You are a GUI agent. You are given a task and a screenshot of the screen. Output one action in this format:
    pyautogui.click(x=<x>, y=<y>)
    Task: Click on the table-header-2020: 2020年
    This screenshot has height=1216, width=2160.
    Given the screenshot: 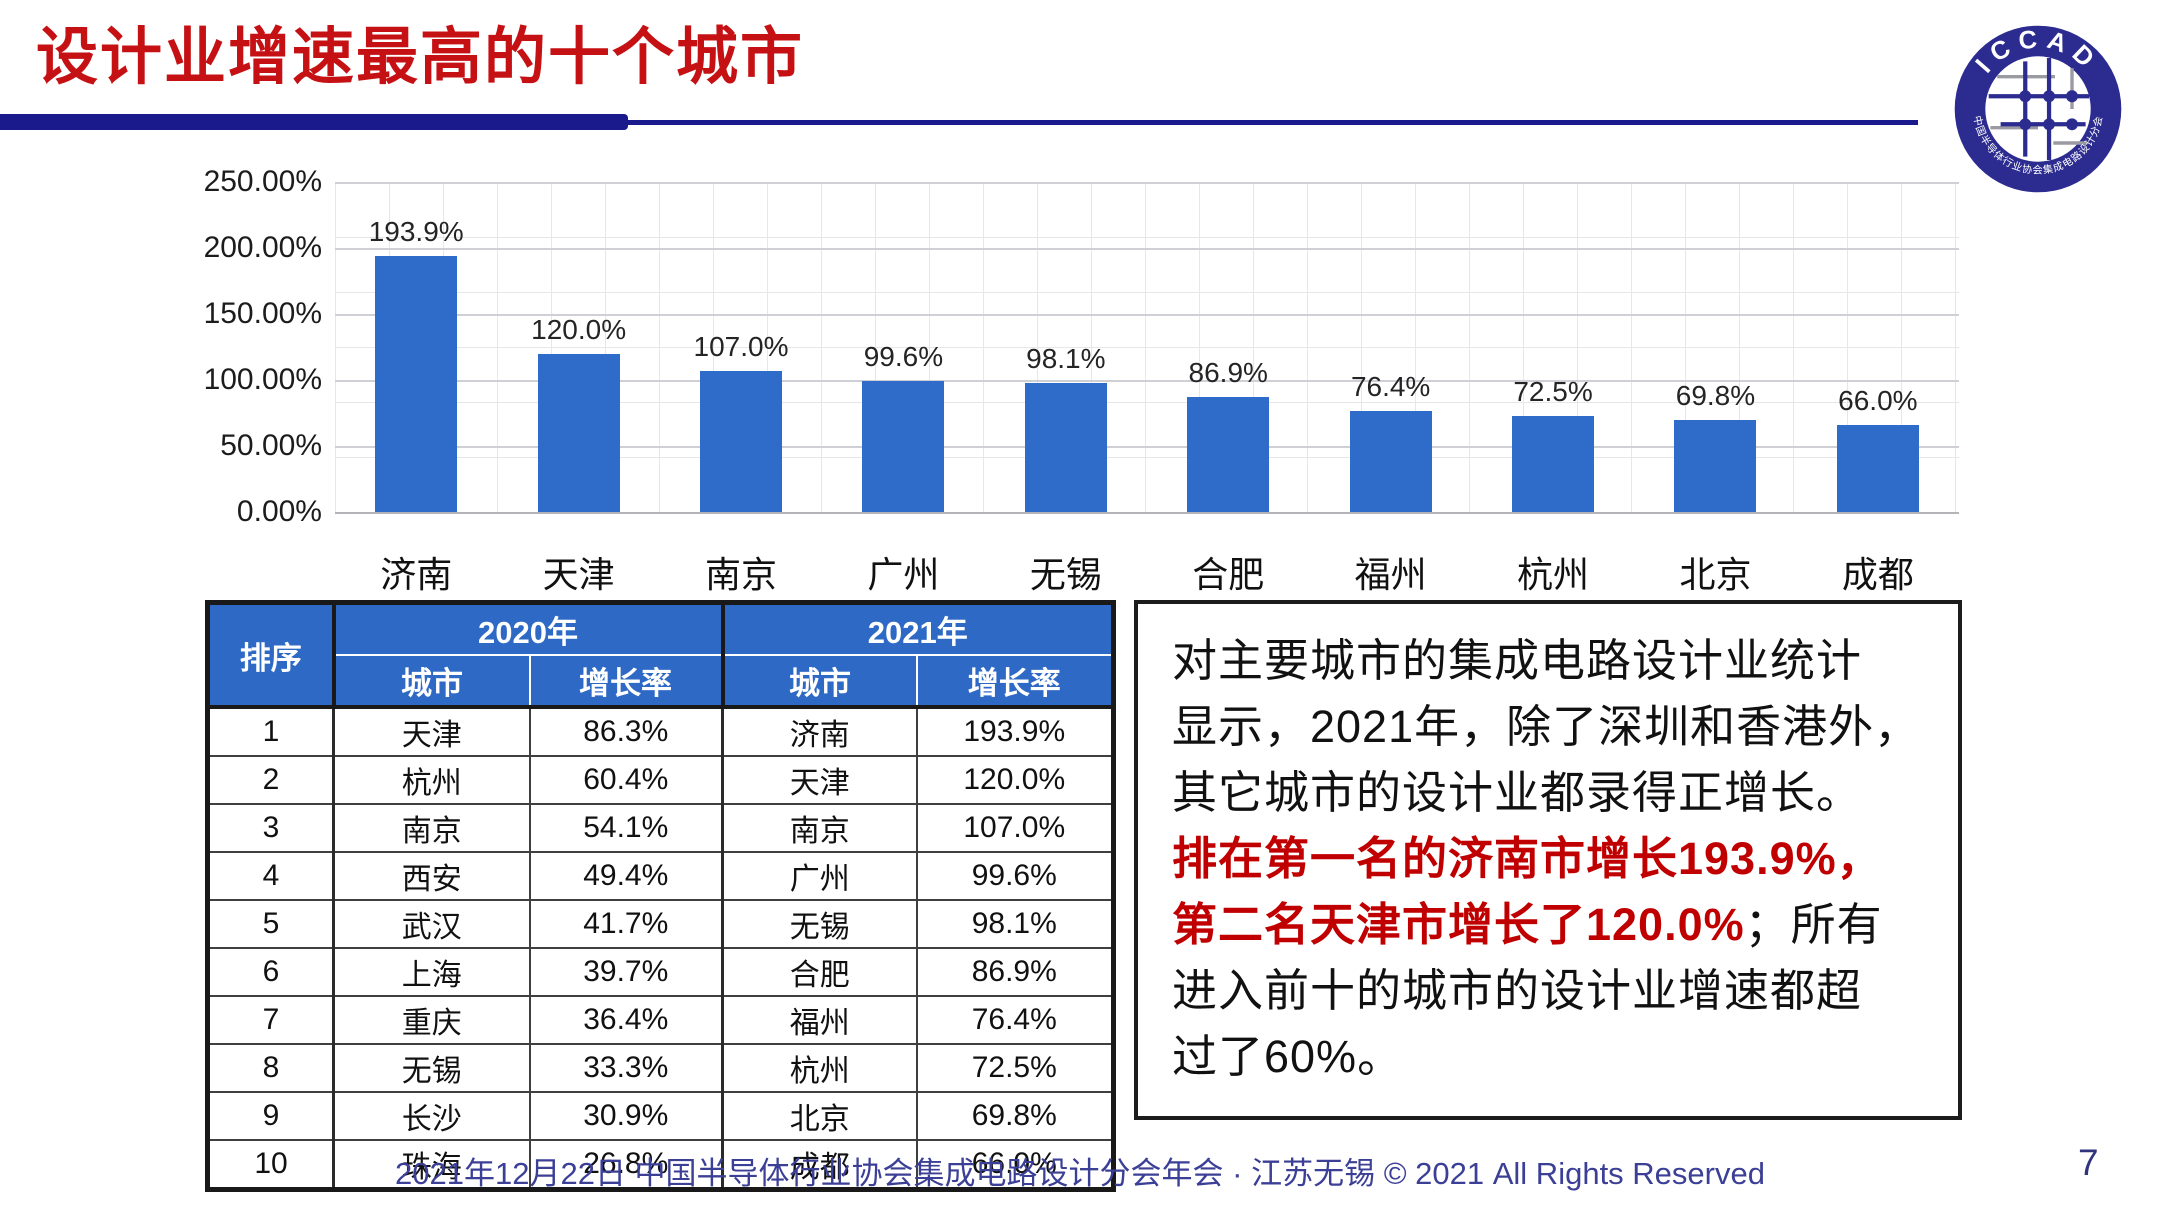 What is the action you would take?
    pyautogui.click(x=528, y=628)
    